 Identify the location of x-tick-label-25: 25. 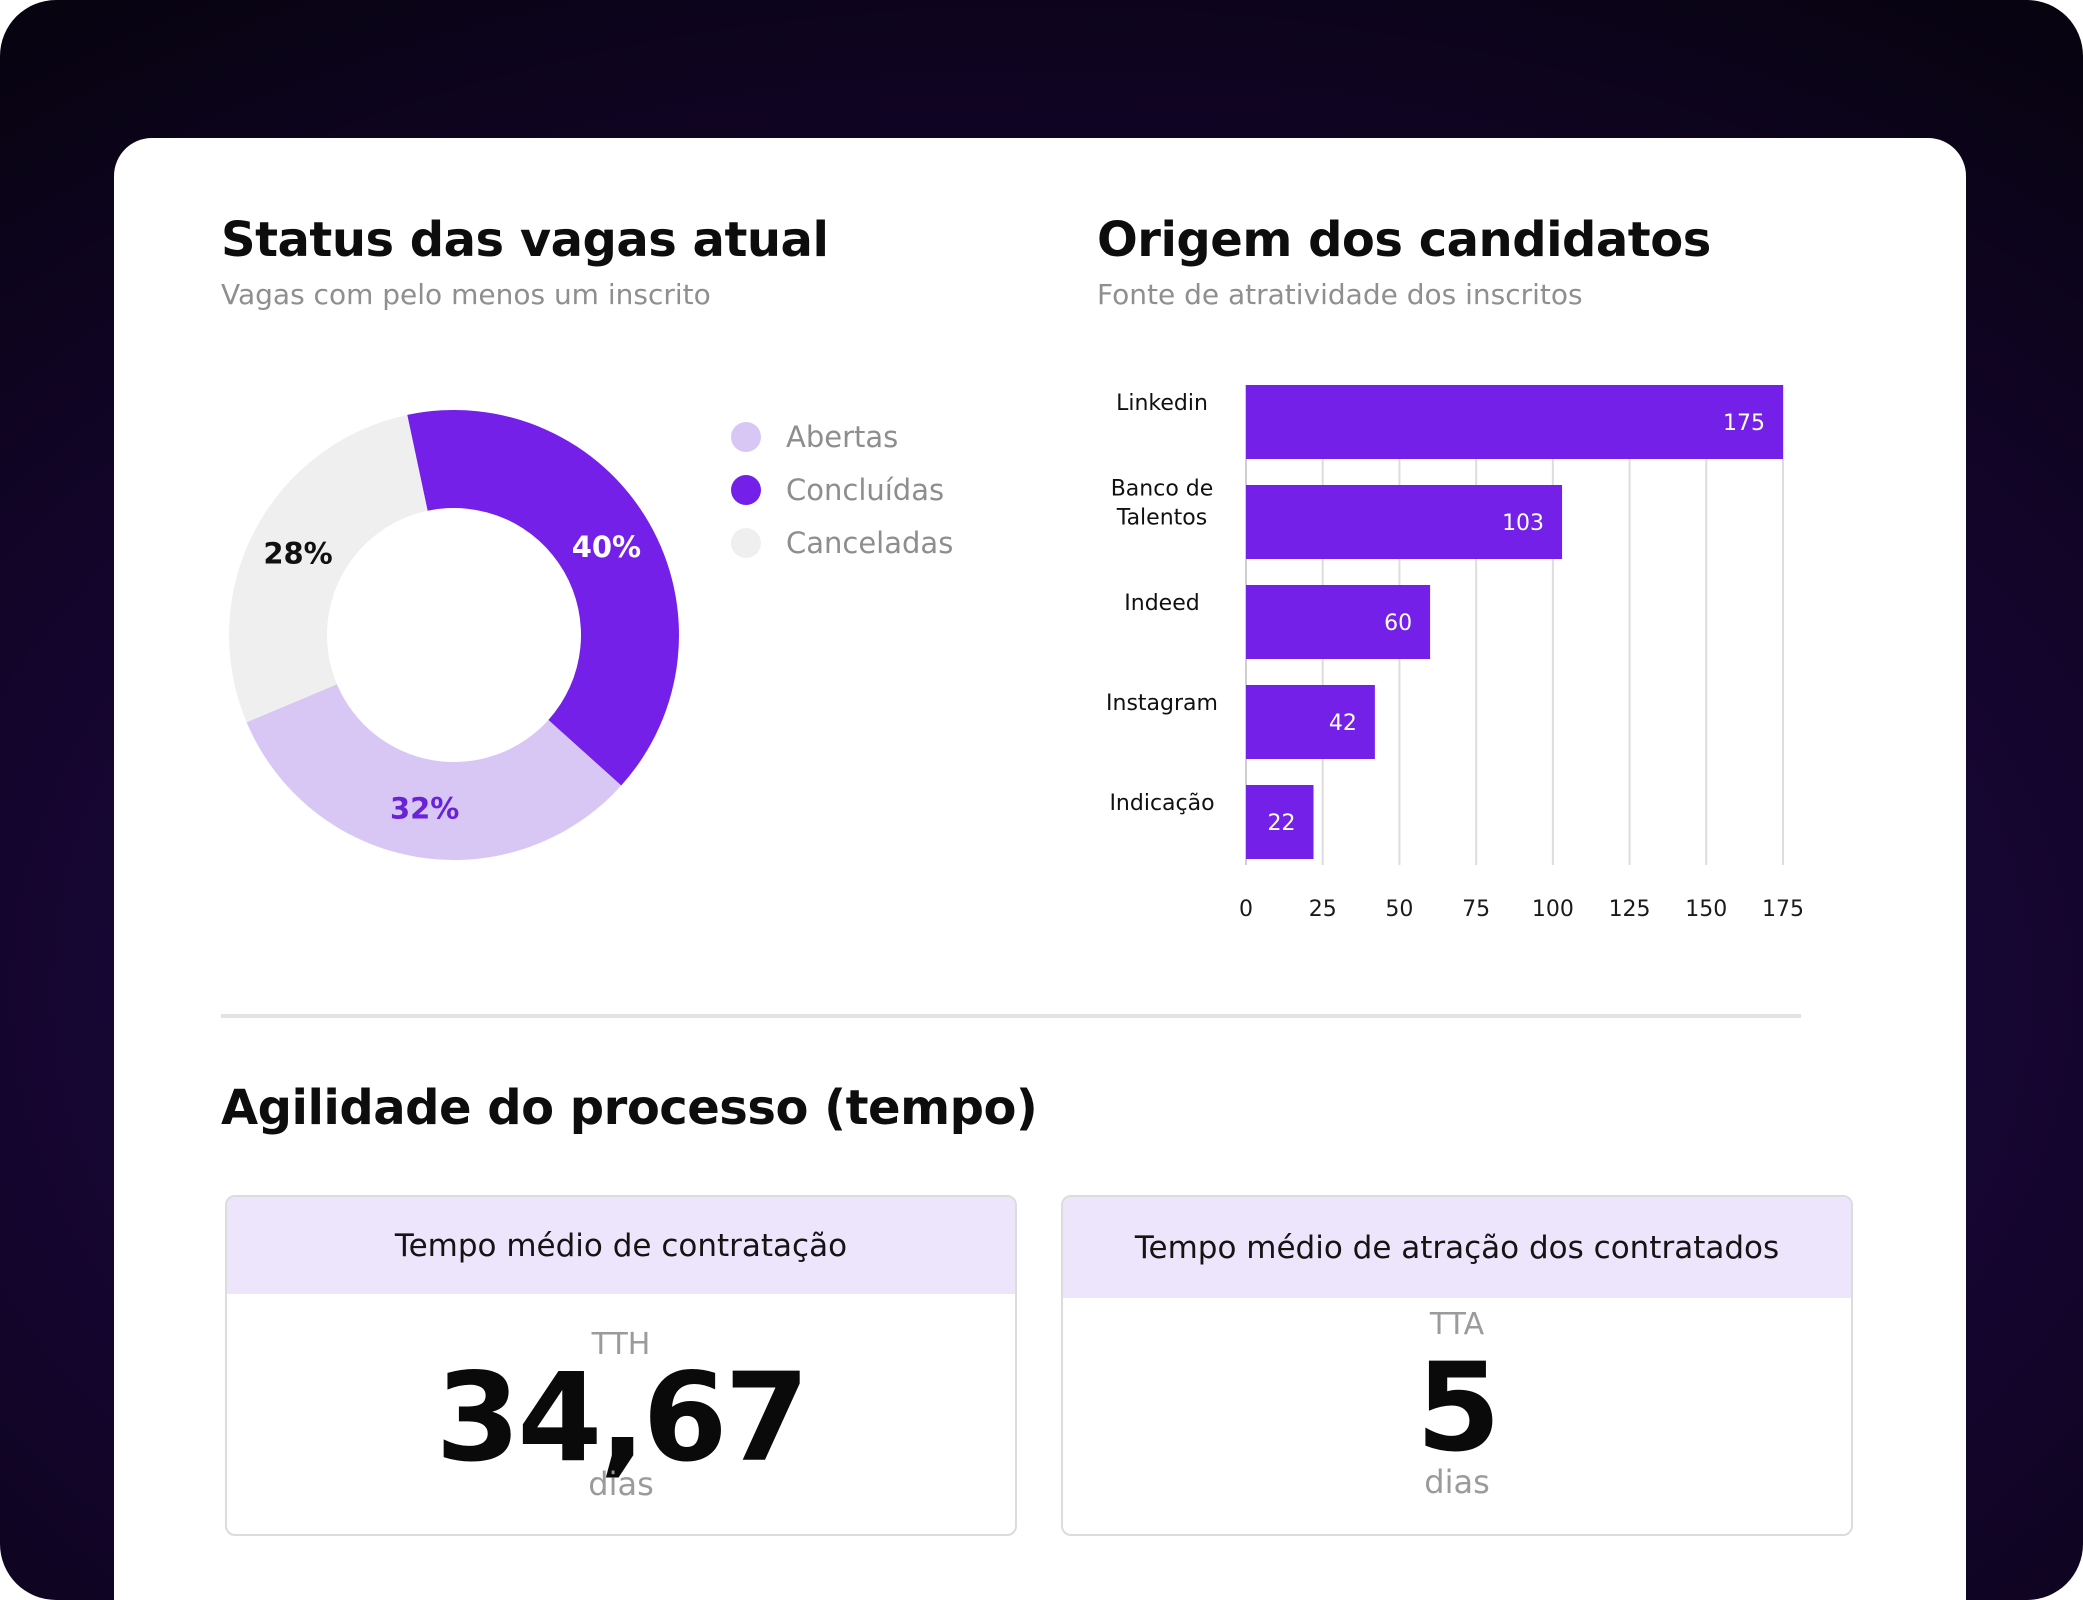
(1323, 909).